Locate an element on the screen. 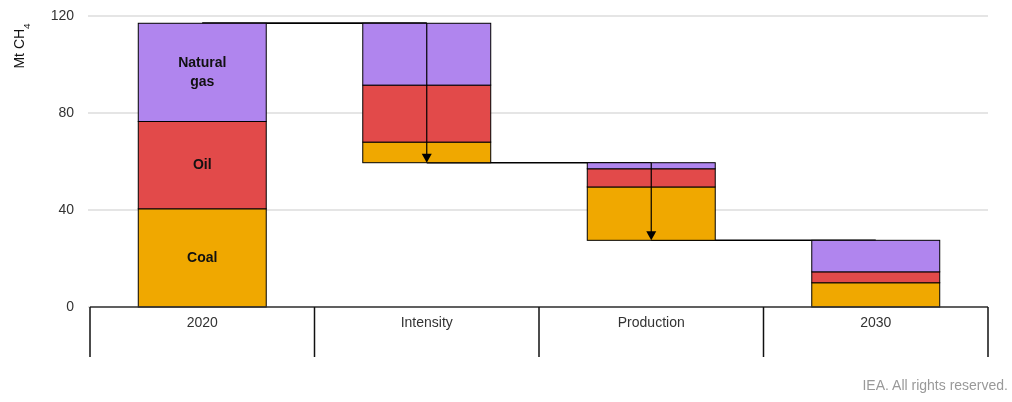 The width and height of the screenshot is (1012, 402). y-tick-label: 0 is located at coordinates (70, 305).